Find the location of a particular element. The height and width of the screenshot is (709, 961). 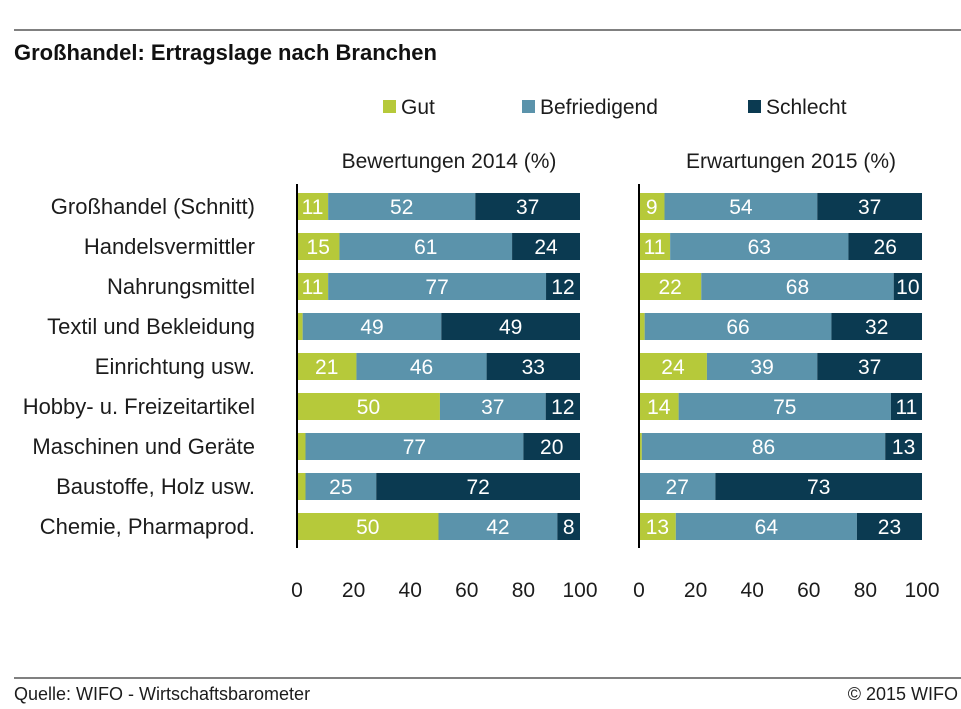

bar-value-label-befriedigend: 54 is located at coordinates (741, 207).